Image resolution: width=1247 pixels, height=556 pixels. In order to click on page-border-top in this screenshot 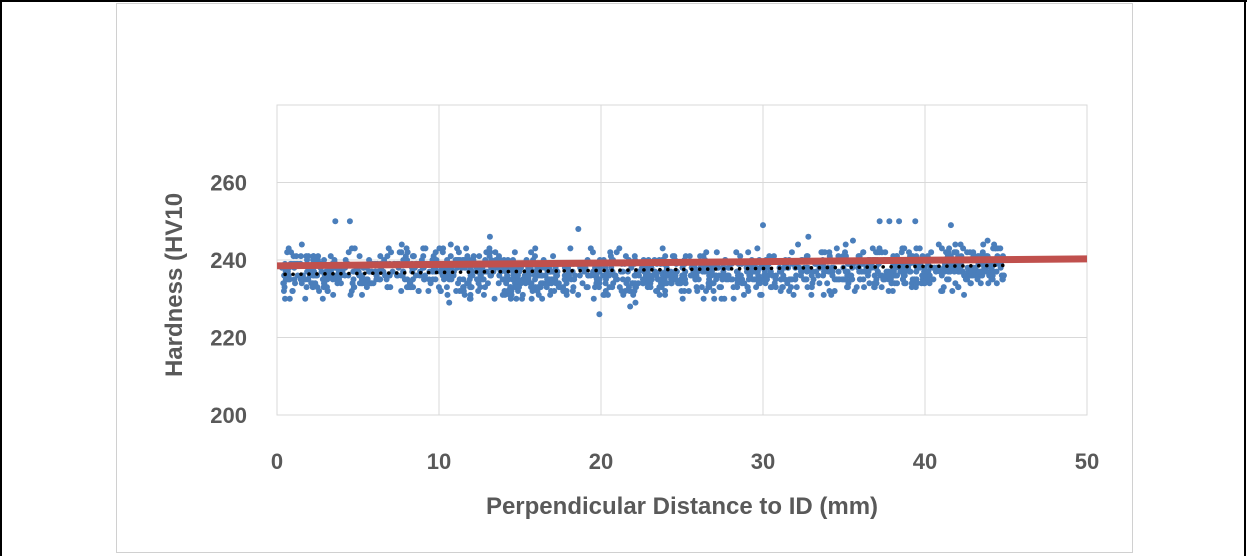, I will do `click(623, 1)`.